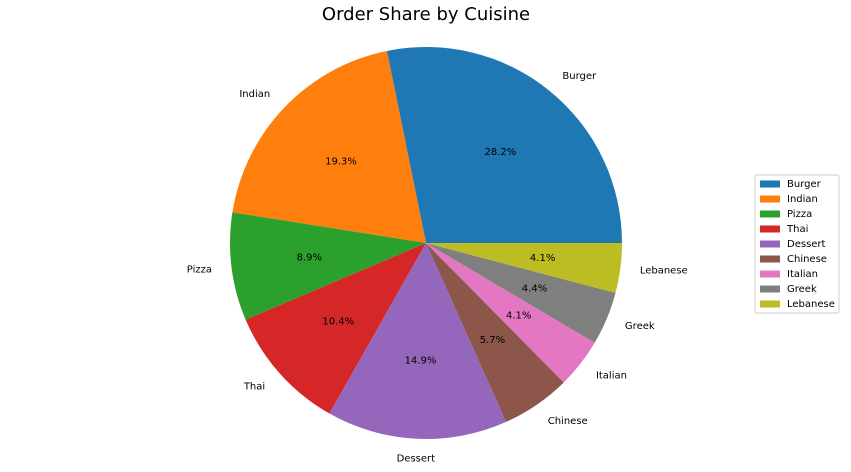 The width and height of the screenshot is (851, 472). I want to click on legend-label: Chinese, so click(807, 259).